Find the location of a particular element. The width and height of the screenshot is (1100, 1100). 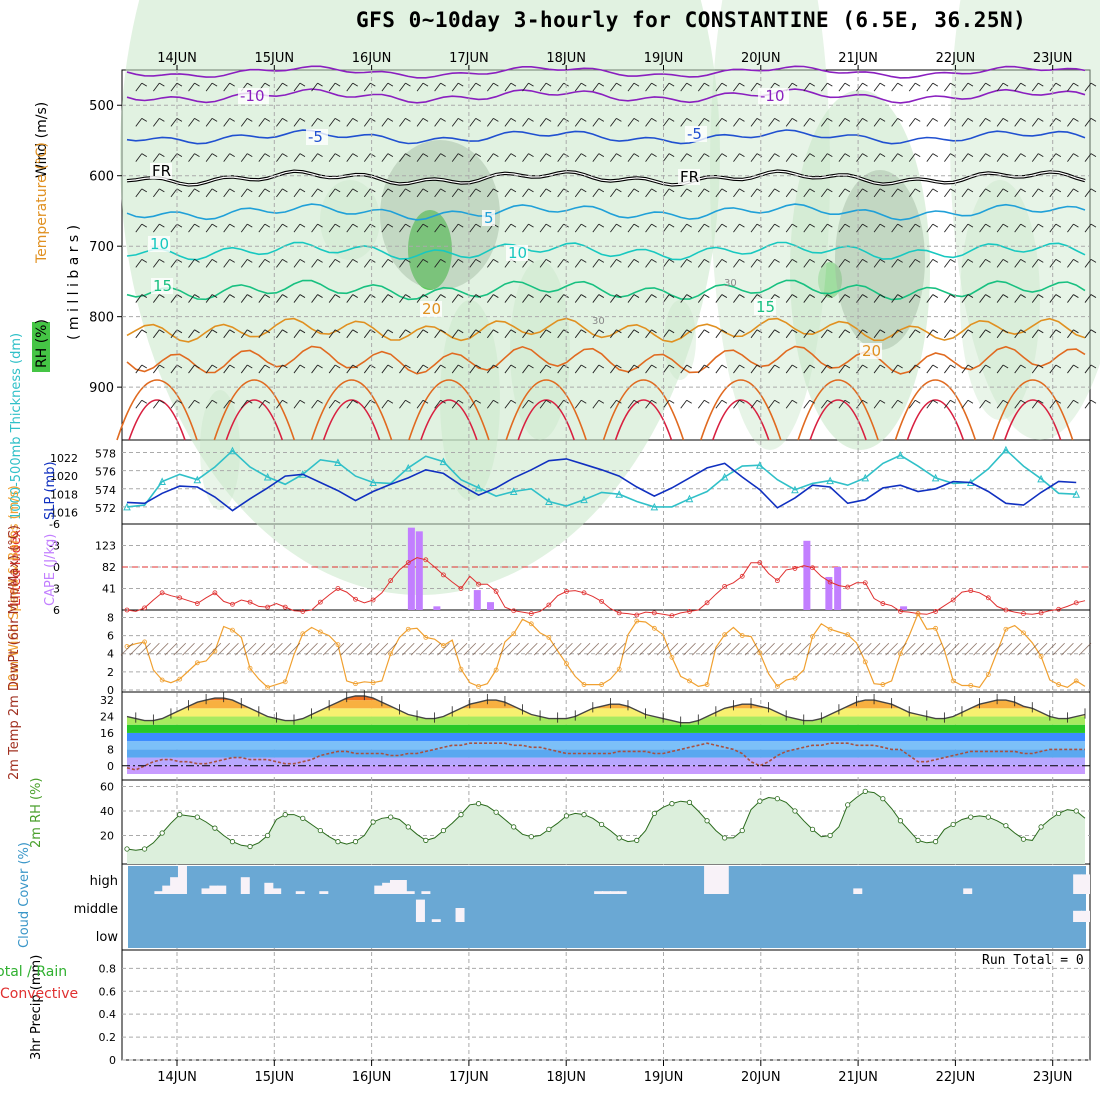

cloud-high-bar is located at coordinates (402, 887).